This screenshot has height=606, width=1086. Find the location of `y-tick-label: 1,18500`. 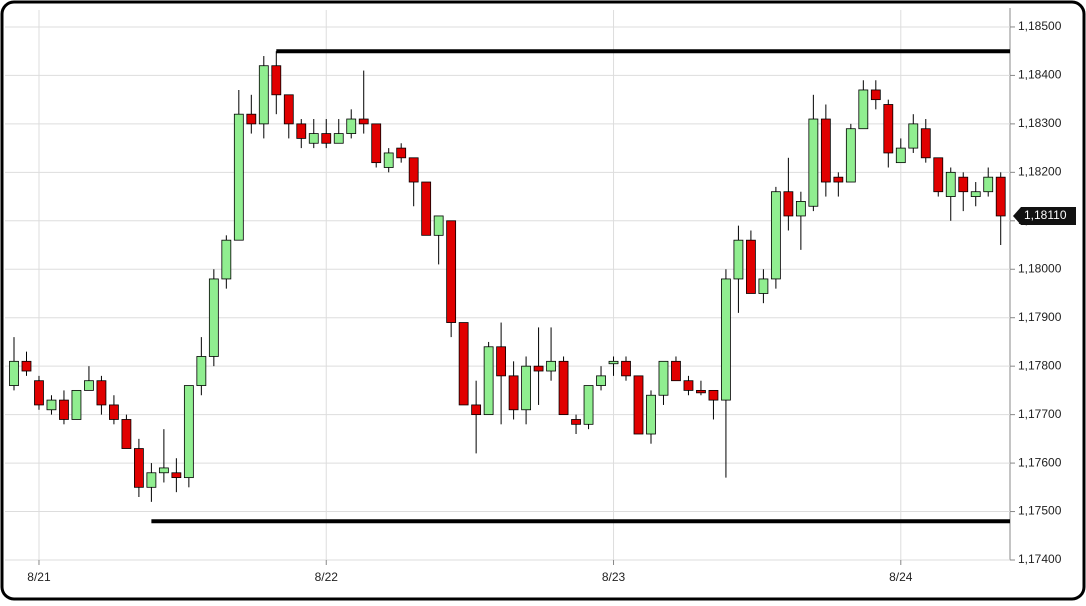

y-tick-label: 1,18500 is located at coordinates (1040, 26).